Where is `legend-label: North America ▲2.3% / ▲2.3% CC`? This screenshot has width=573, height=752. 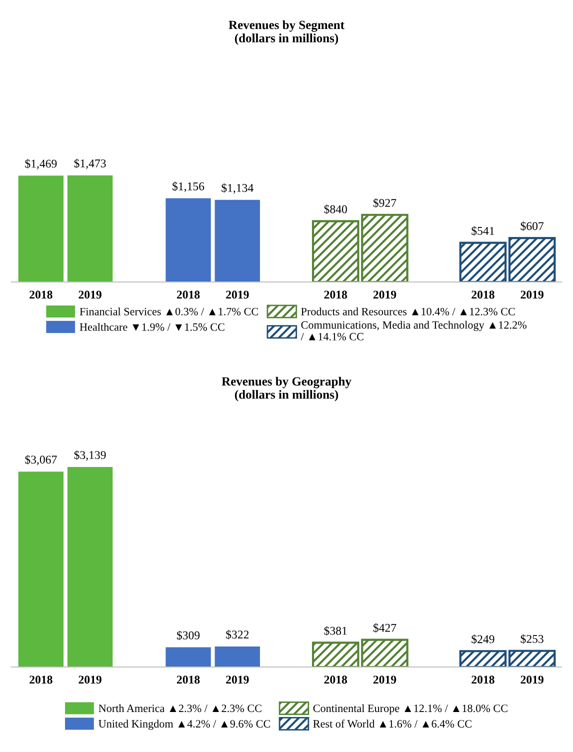
legend-label: North America ▲2.3% / ▲2.3% CC is located at coordinates (180, 708).